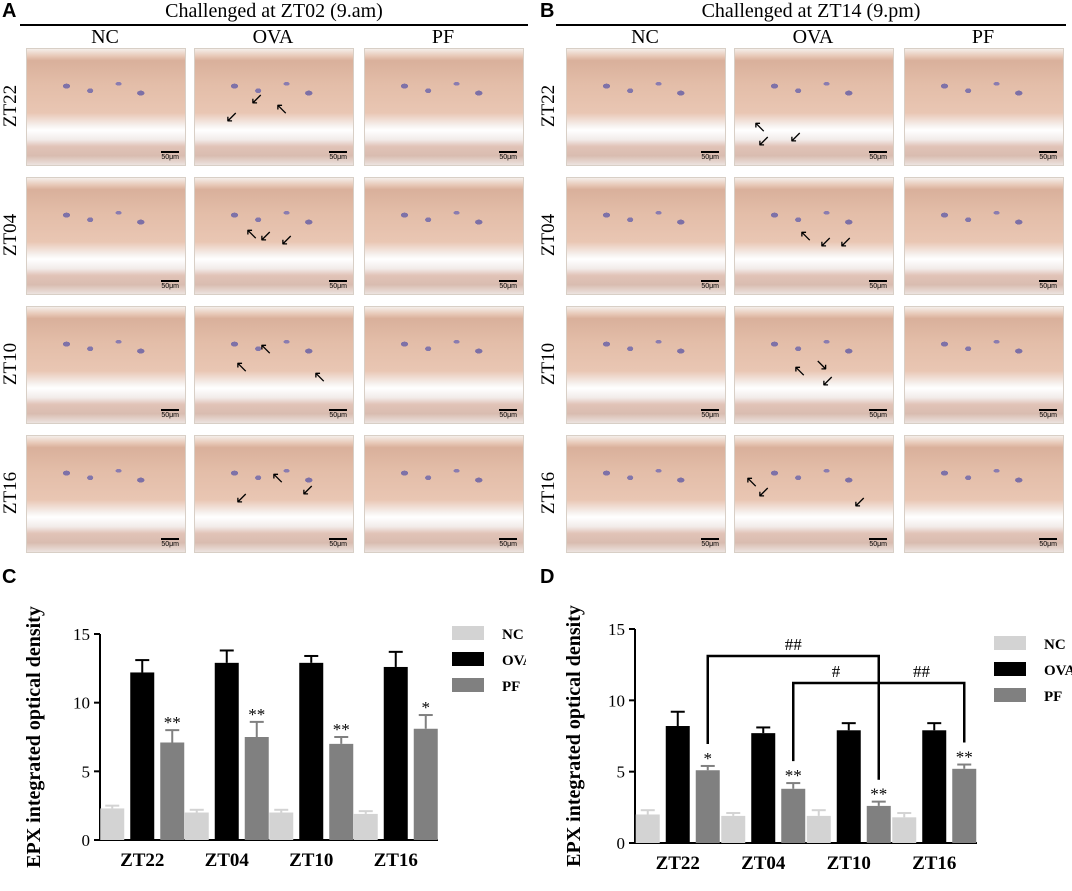 The width and height of the screenshot is (1072, 891). I want to click on comparison-bracket, so click(921, 730).